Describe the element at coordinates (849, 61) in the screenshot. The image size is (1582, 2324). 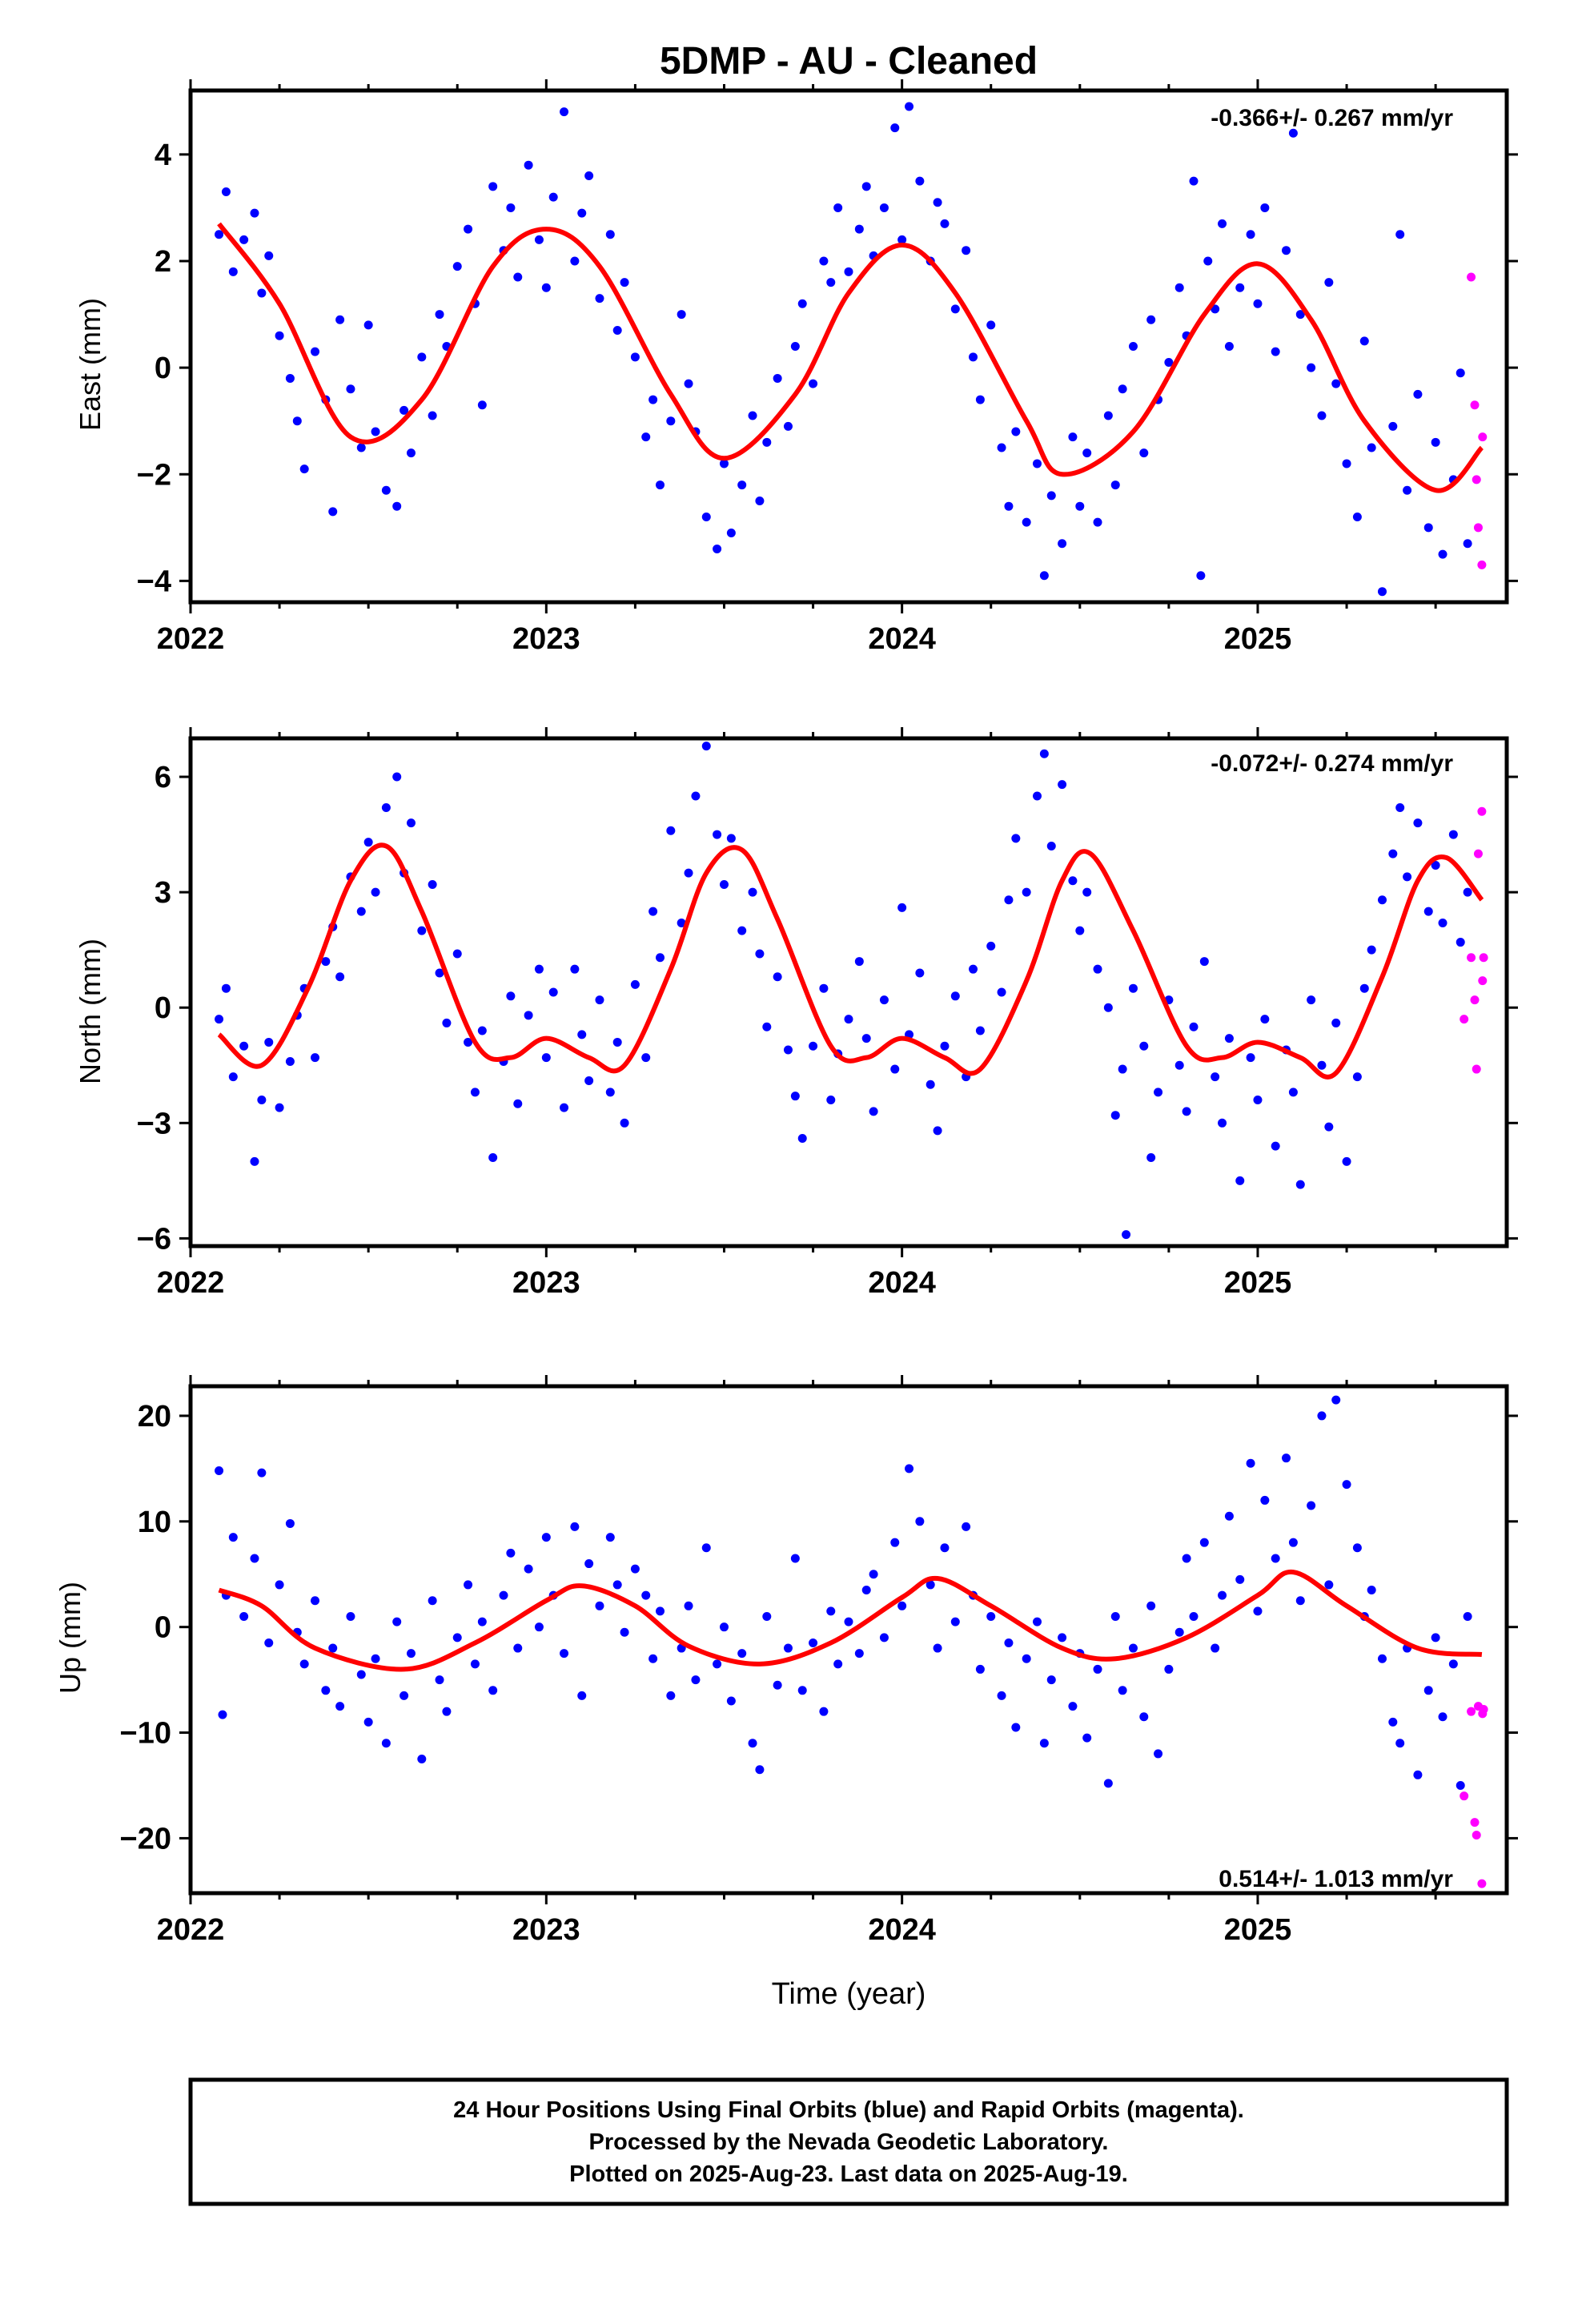
I see `chart-title: 5DMP - AU - Cleaned` at that location.